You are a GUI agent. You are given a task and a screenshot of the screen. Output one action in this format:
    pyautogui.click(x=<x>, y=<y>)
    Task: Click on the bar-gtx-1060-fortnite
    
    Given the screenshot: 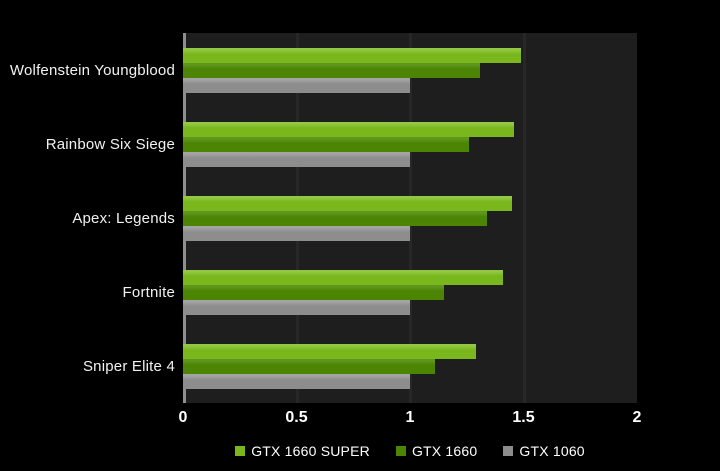 What is the action you would take?
    pyautogui.click(x=296, y=307)
    